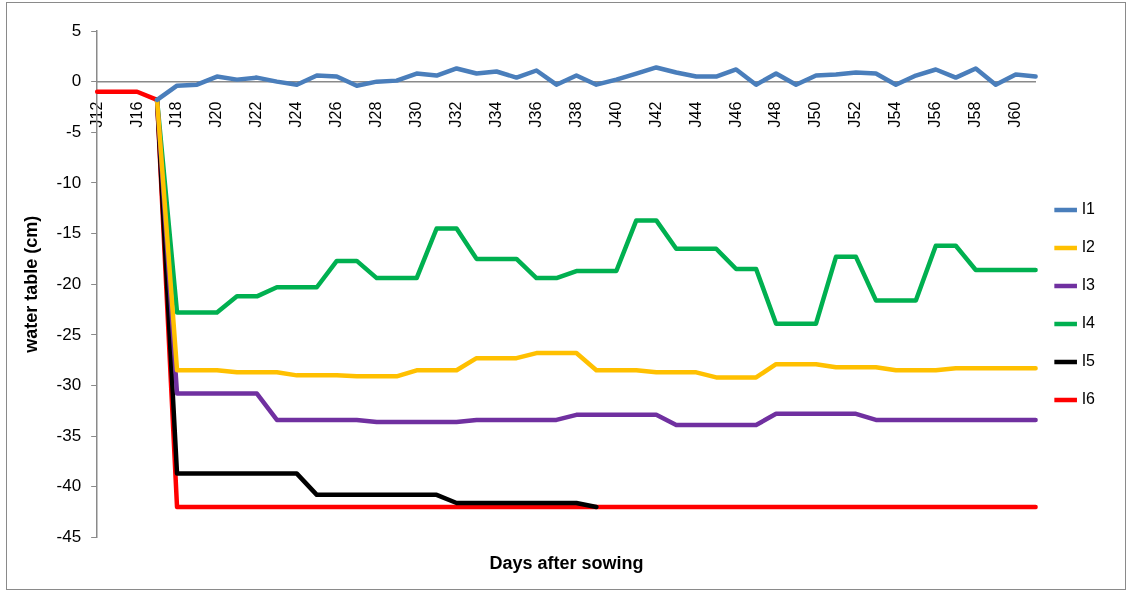 The height and width of the screenshot is (594, 1131). What do you see at coordinates (69, 537) in the screenshot?
I see `y-tick-label: -45` at bounding box center [69, 537].